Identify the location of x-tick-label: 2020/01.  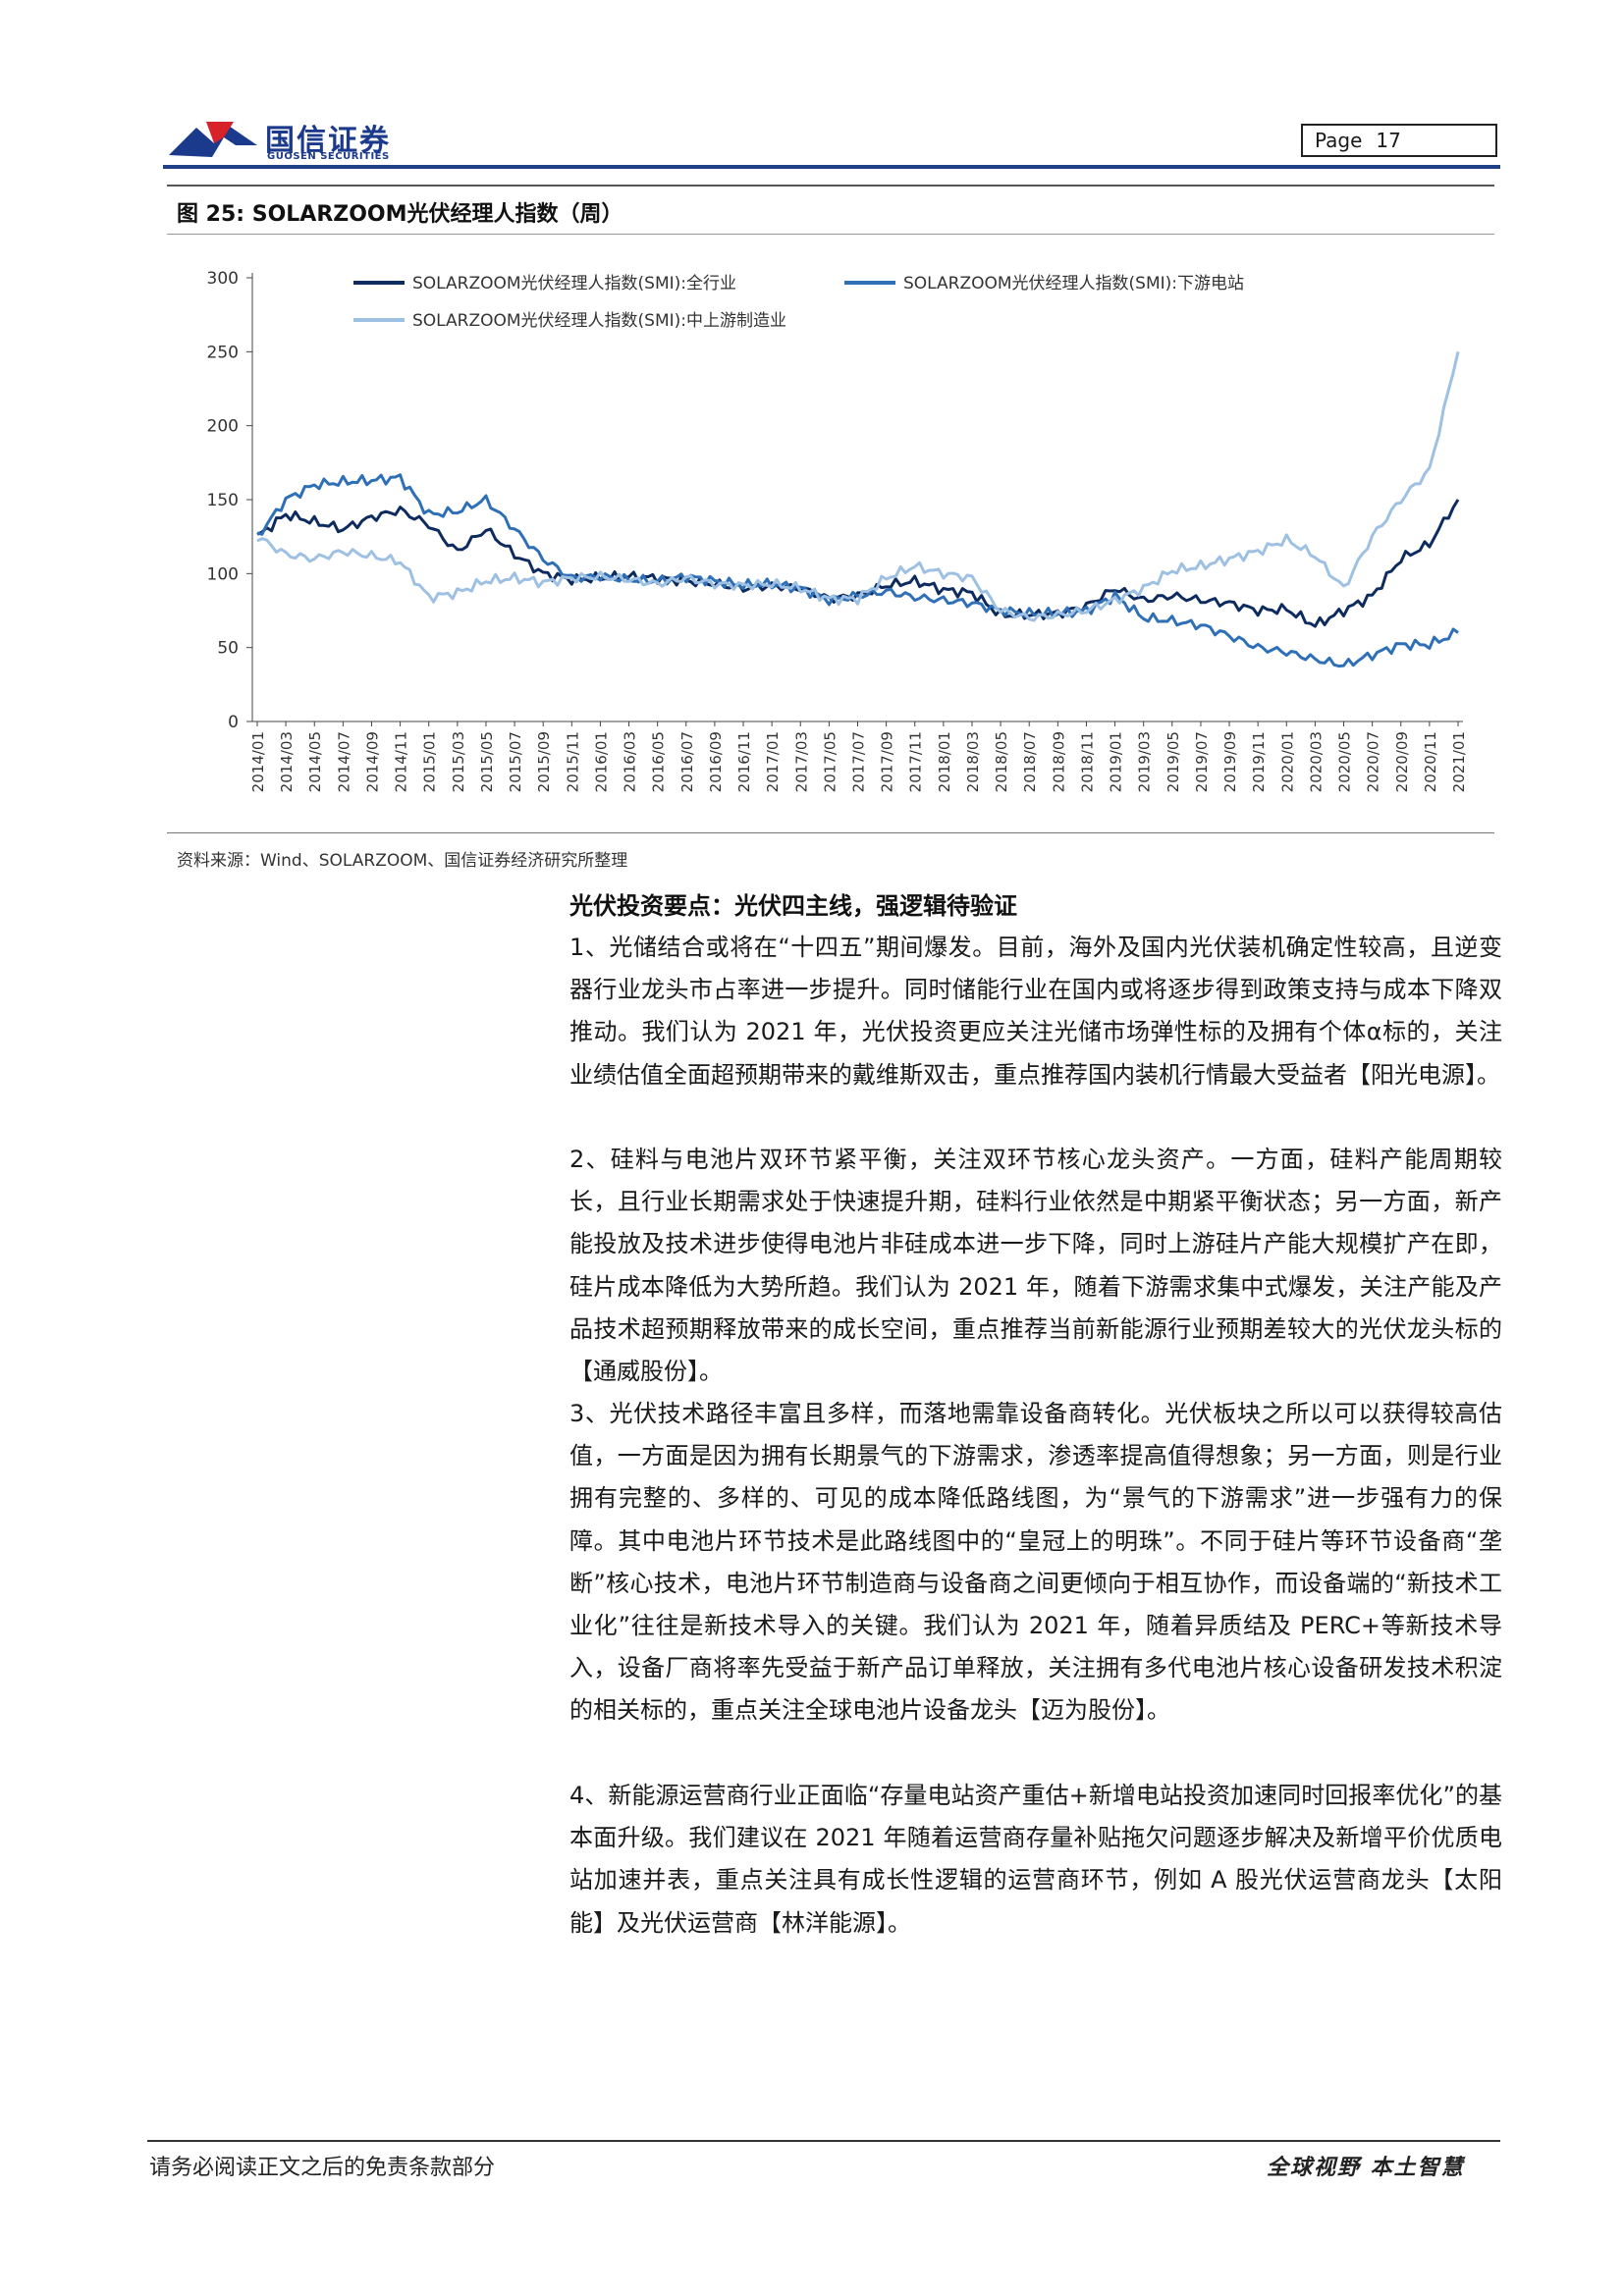
(1287, 761).